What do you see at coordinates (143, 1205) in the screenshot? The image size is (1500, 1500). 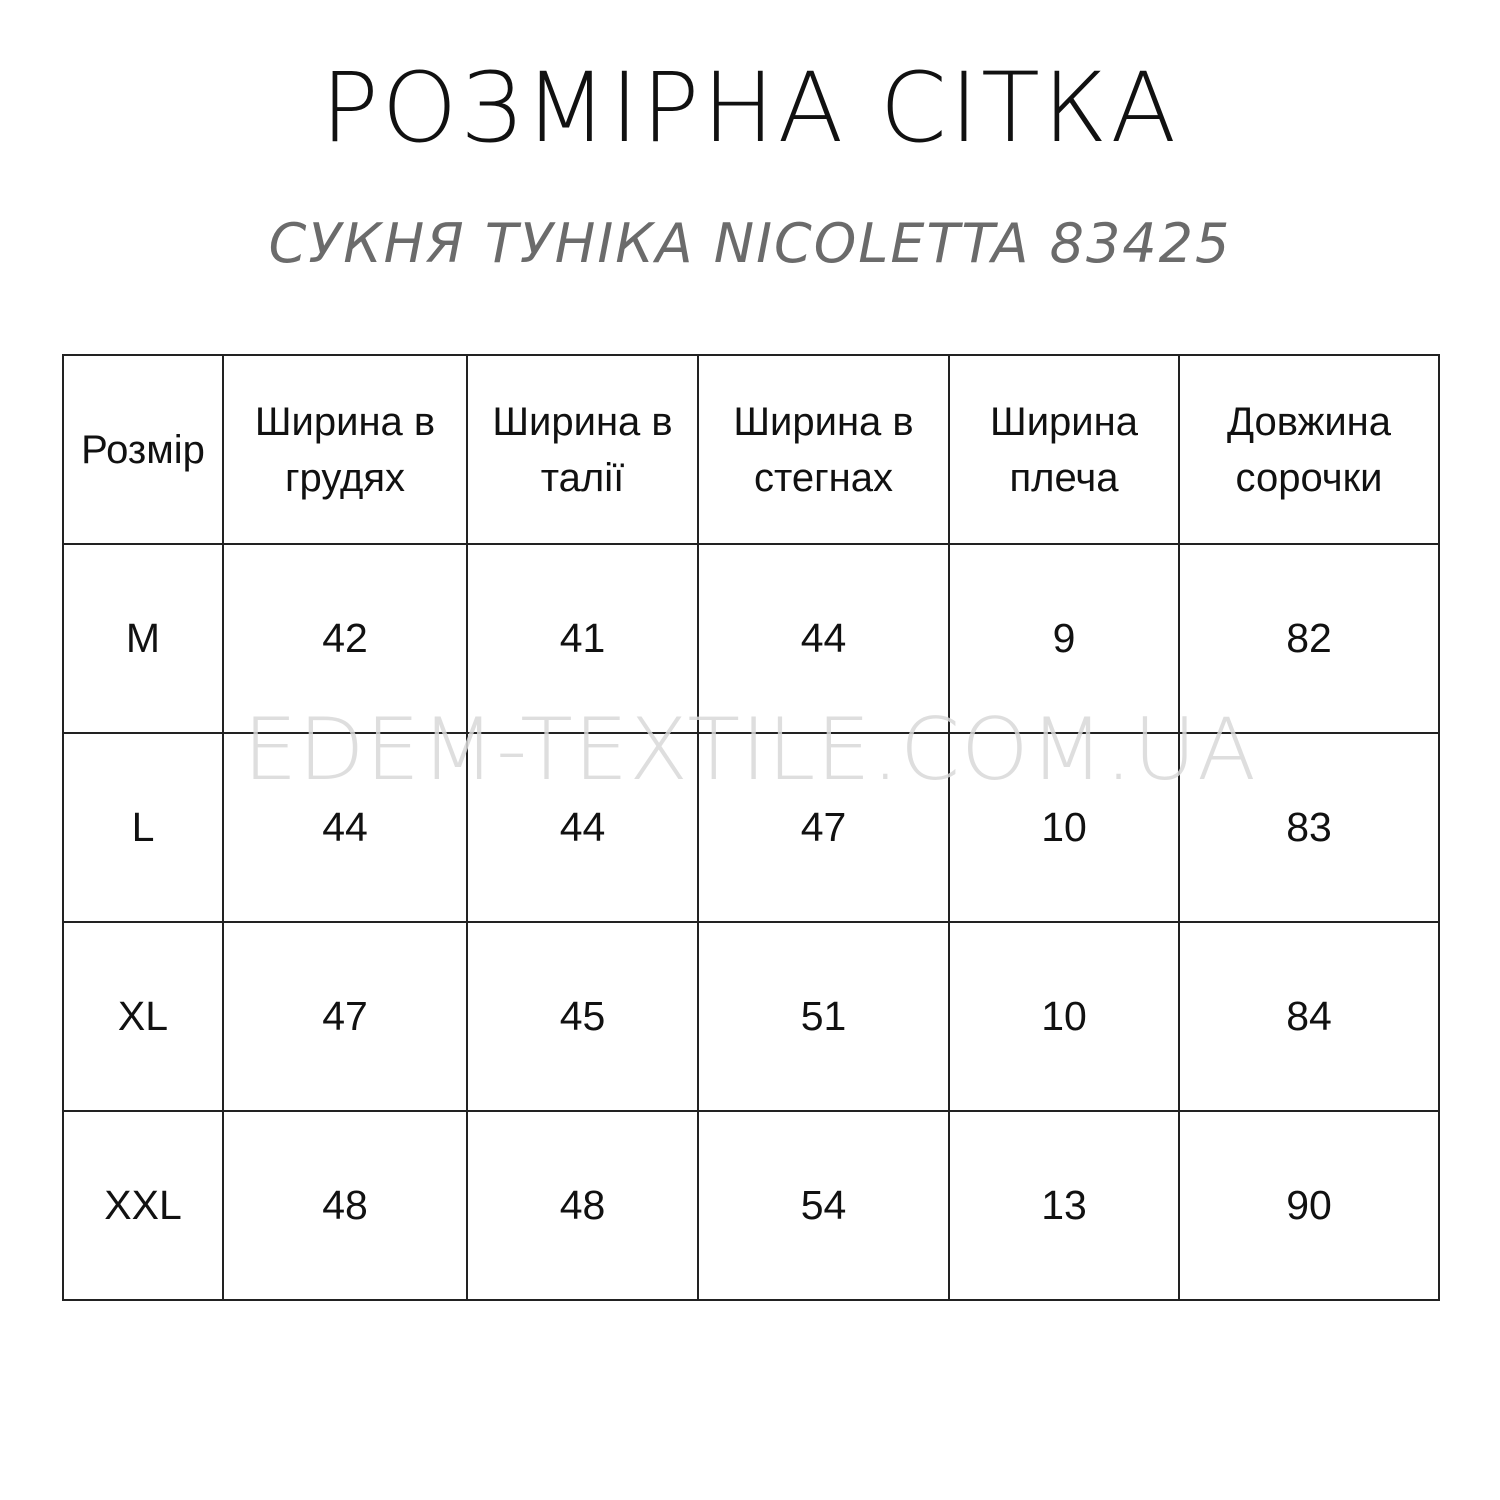 I see `size-cell: XXL` at bounding box center [143, 1205].